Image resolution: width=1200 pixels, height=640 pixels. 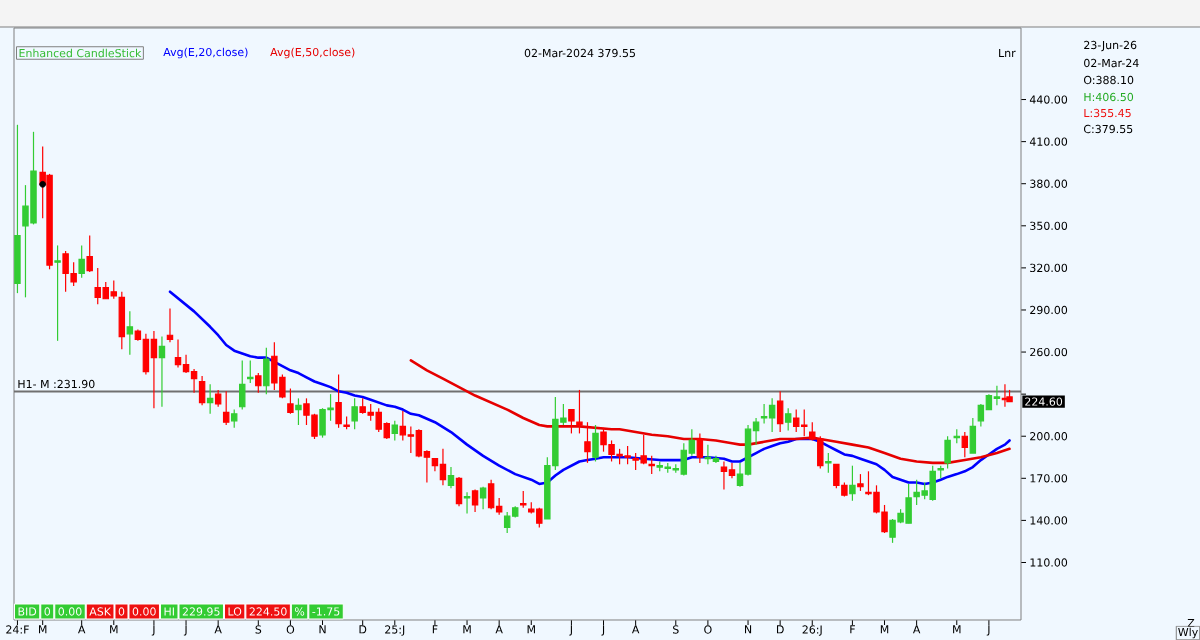 What do you see at coordinates (579, 53) in the screenshot?
I see `annotation: 02-Mar-2024 379.55` at bounding box center [579, 53].